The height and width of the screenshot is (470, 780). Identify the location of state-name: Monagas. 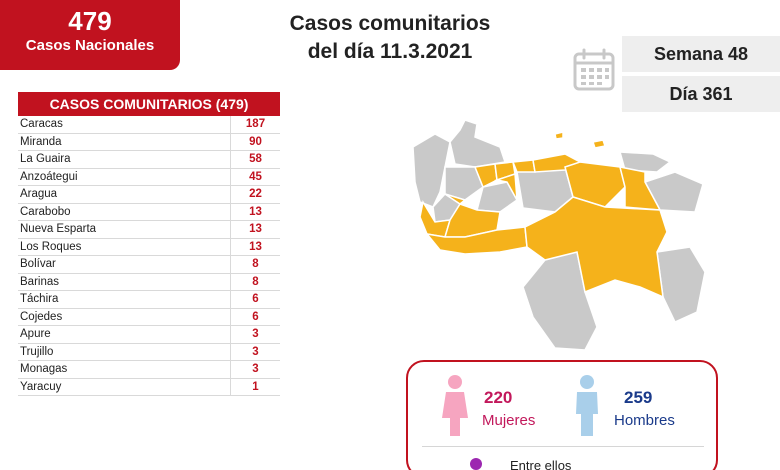
(44, 369).